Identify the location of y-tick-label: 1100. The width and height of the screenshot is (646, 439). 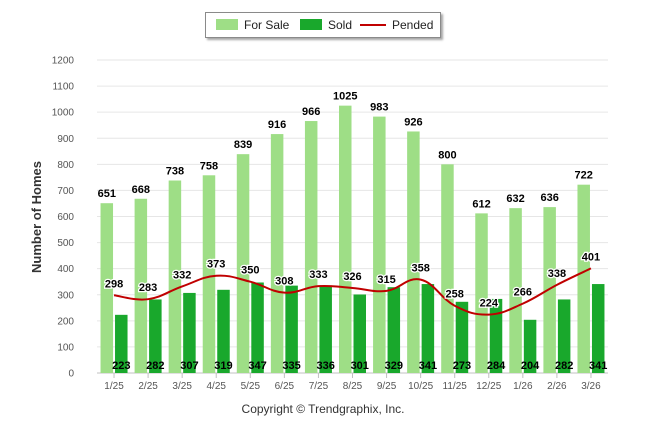
(63, 87).